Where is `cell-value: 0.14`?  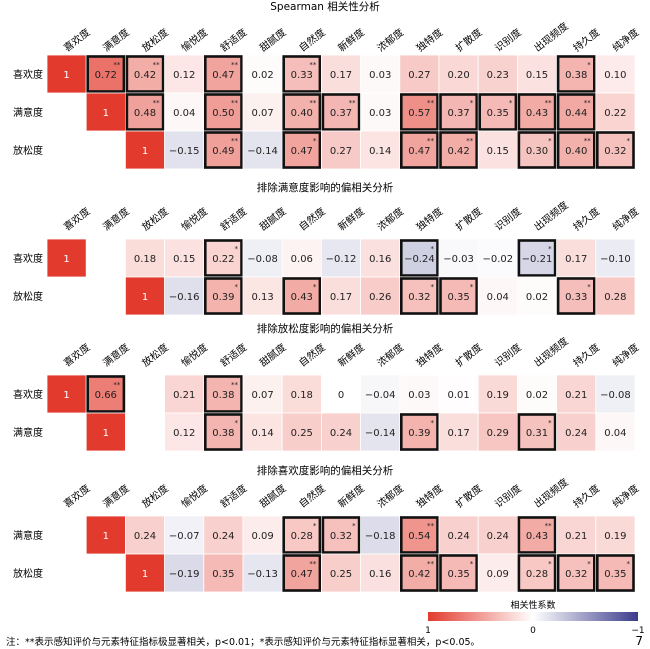
cell-value: 0.14 is located at coordinates (380, 151).